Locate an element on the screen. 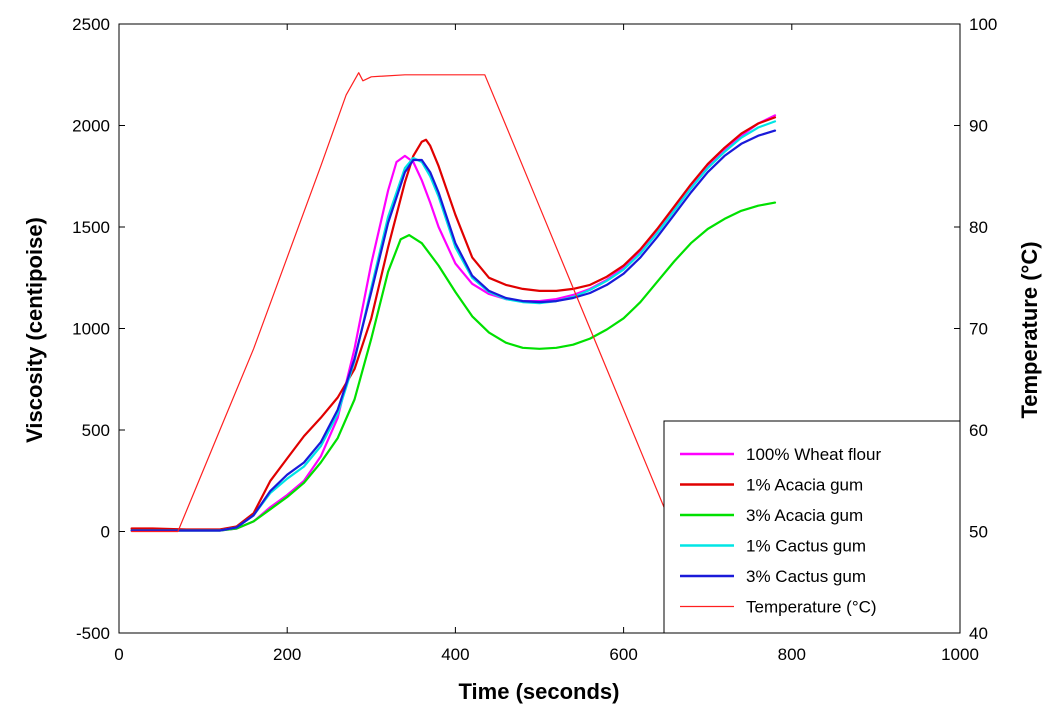  y-tick-label: 500 is located at coordinates (96, 430).